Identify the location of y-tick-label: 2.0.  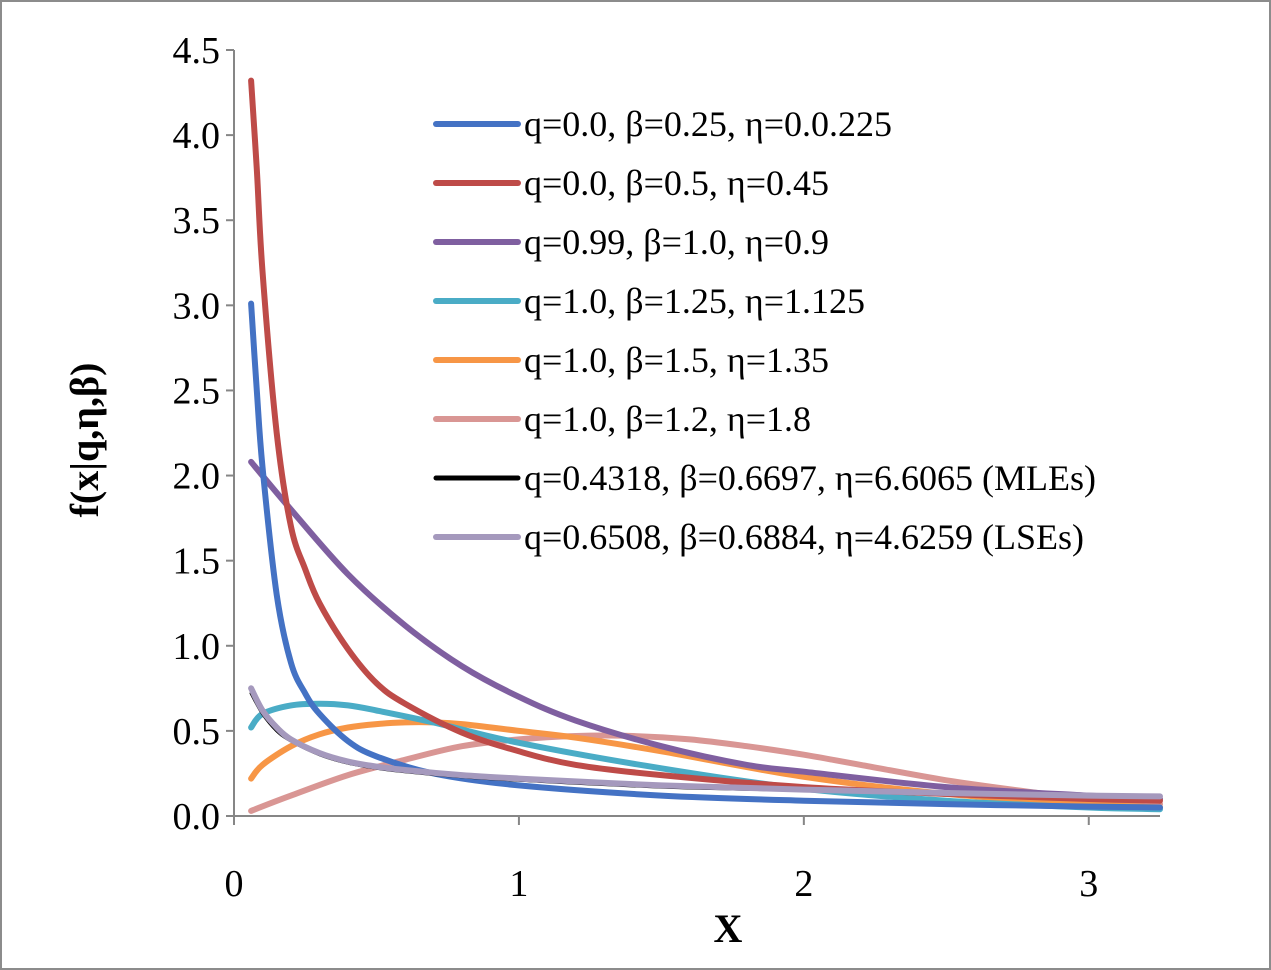
(197, 477).